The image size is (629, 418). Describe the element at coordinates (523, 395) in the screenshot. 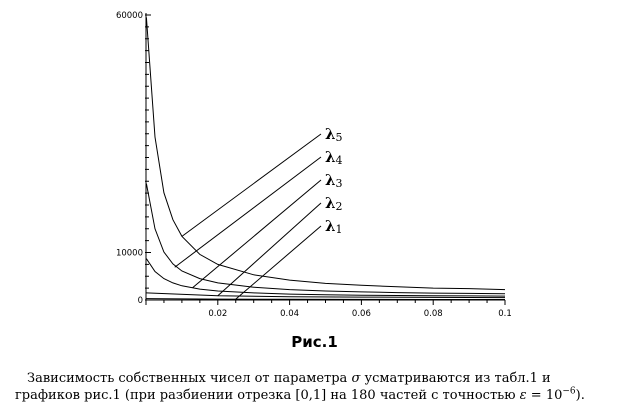

I see `caption-epsilon: ε` at that location.